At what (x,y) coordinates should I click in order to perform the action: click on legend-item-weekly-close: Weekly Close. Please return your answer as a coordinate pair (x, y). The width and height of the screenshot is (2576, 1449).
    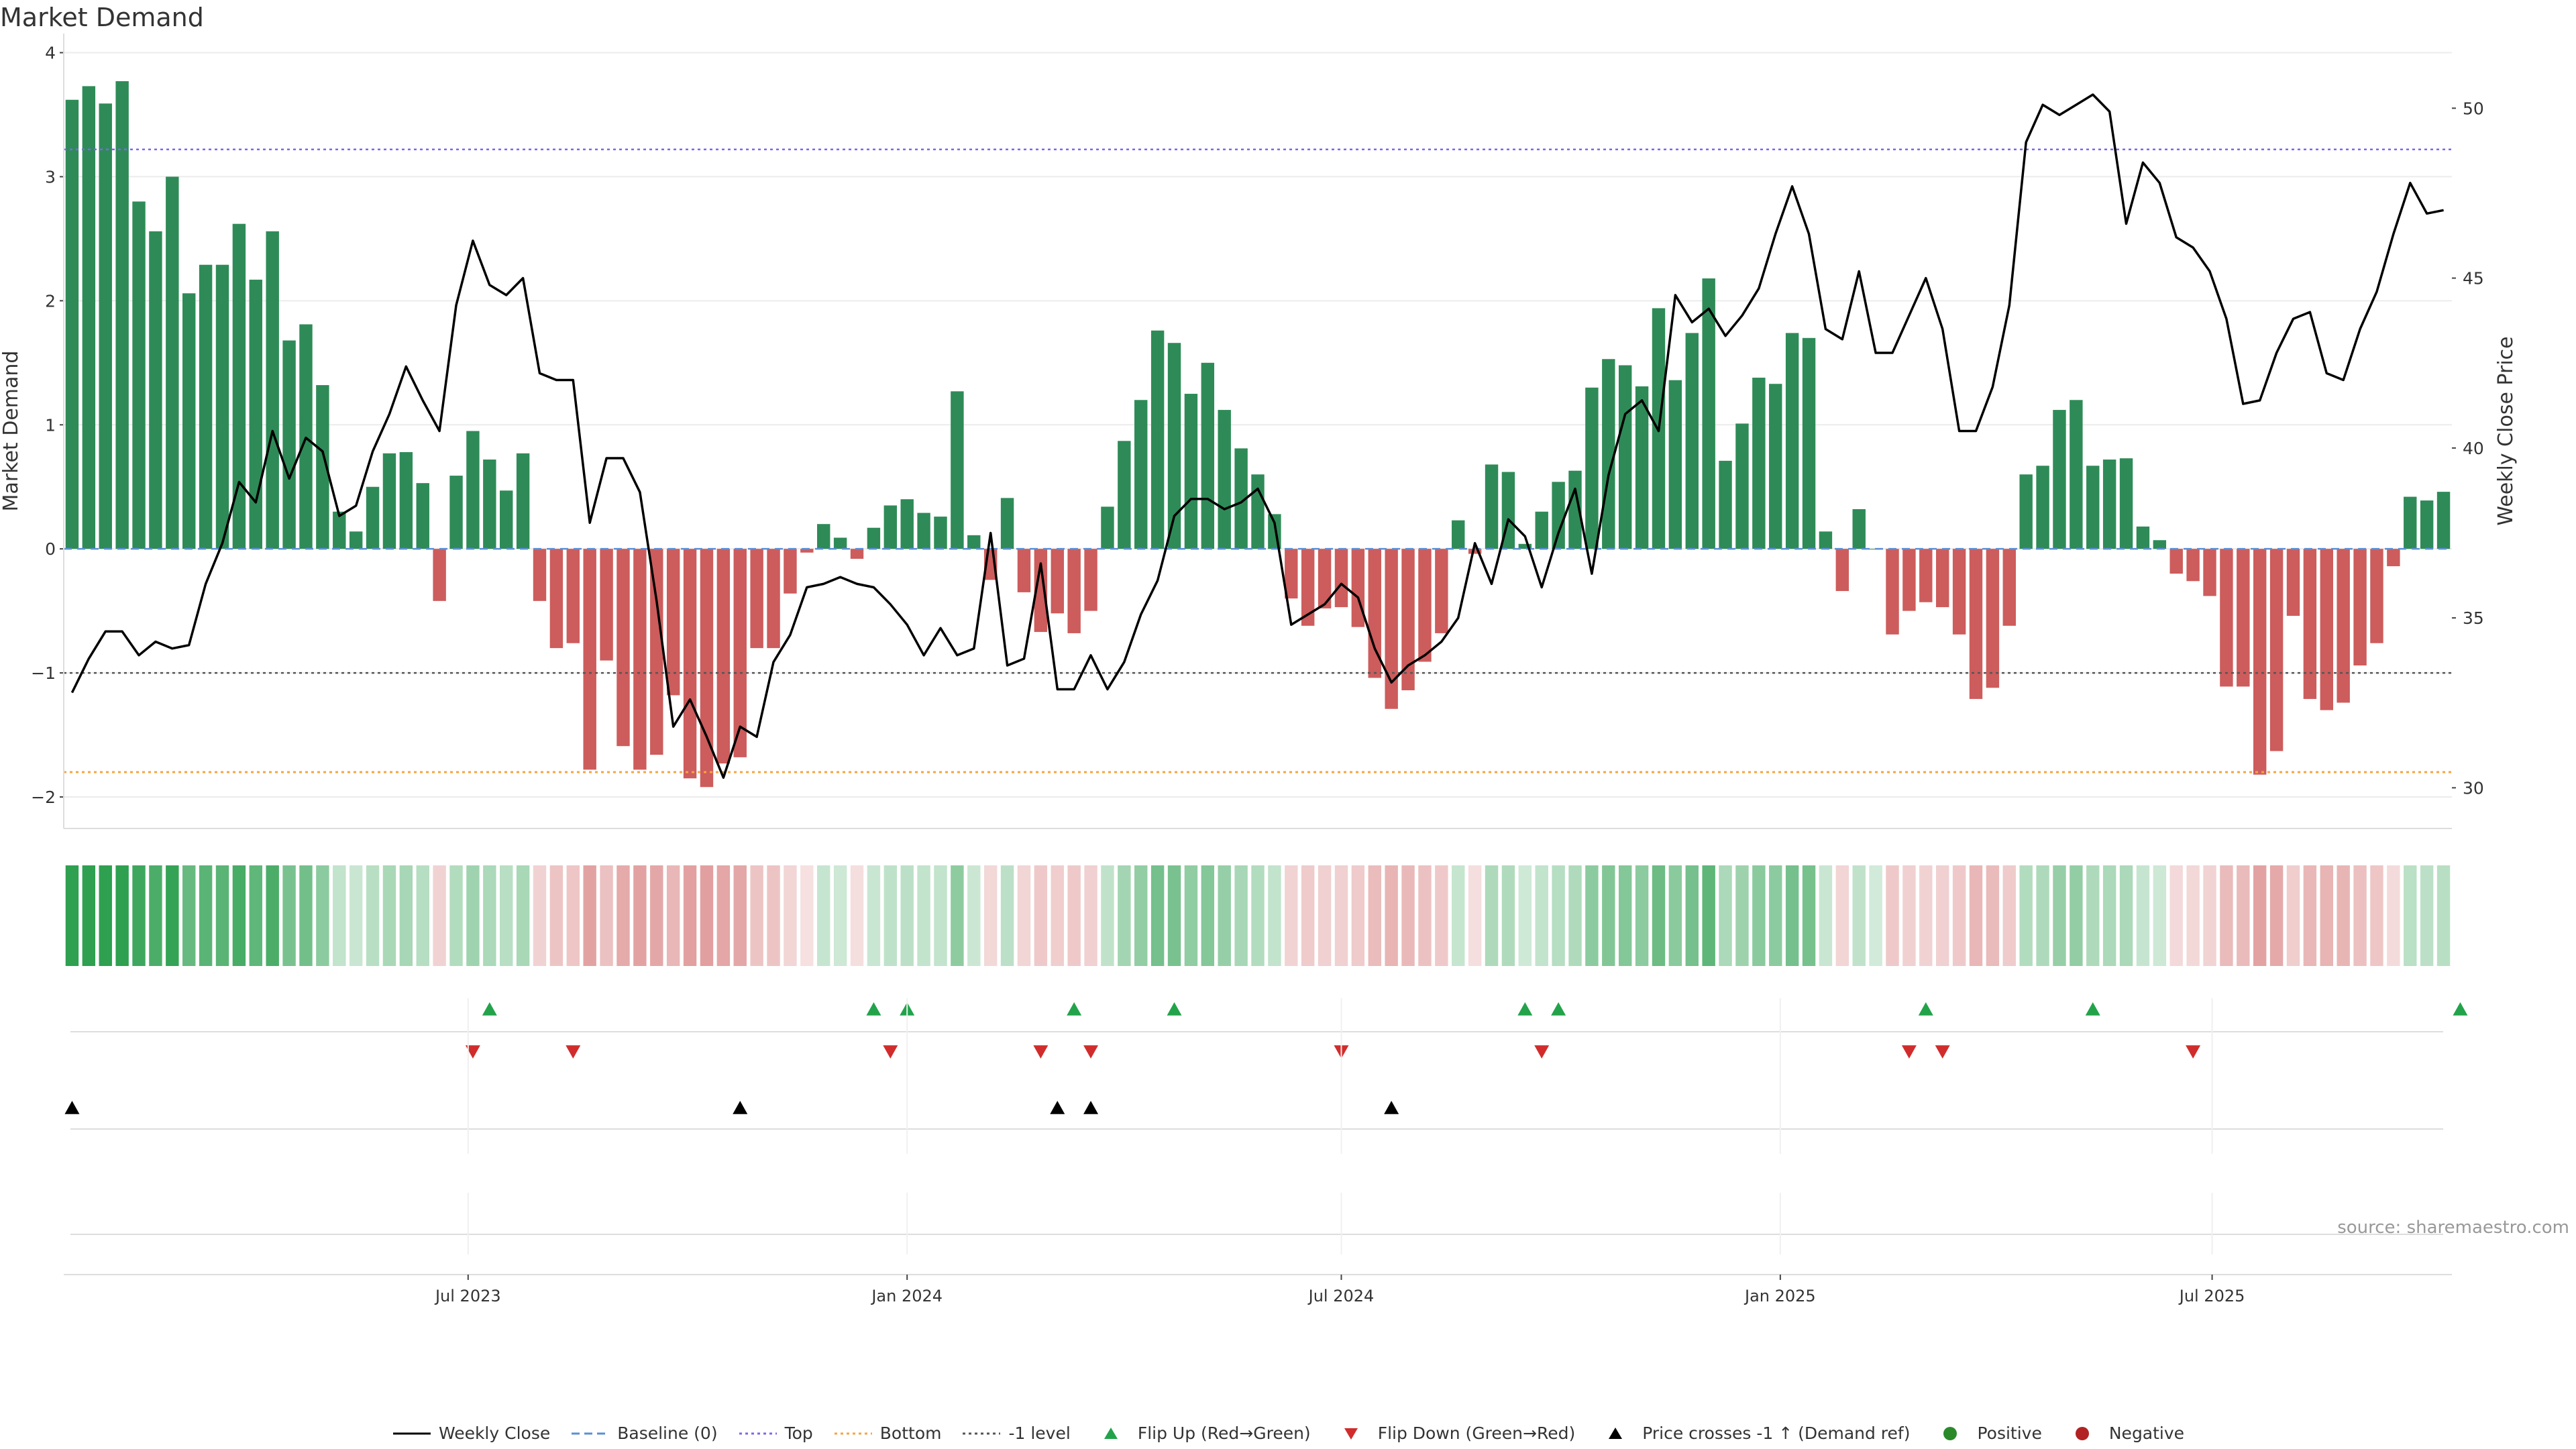
    Looking at the image, I should click on (471, 1433).